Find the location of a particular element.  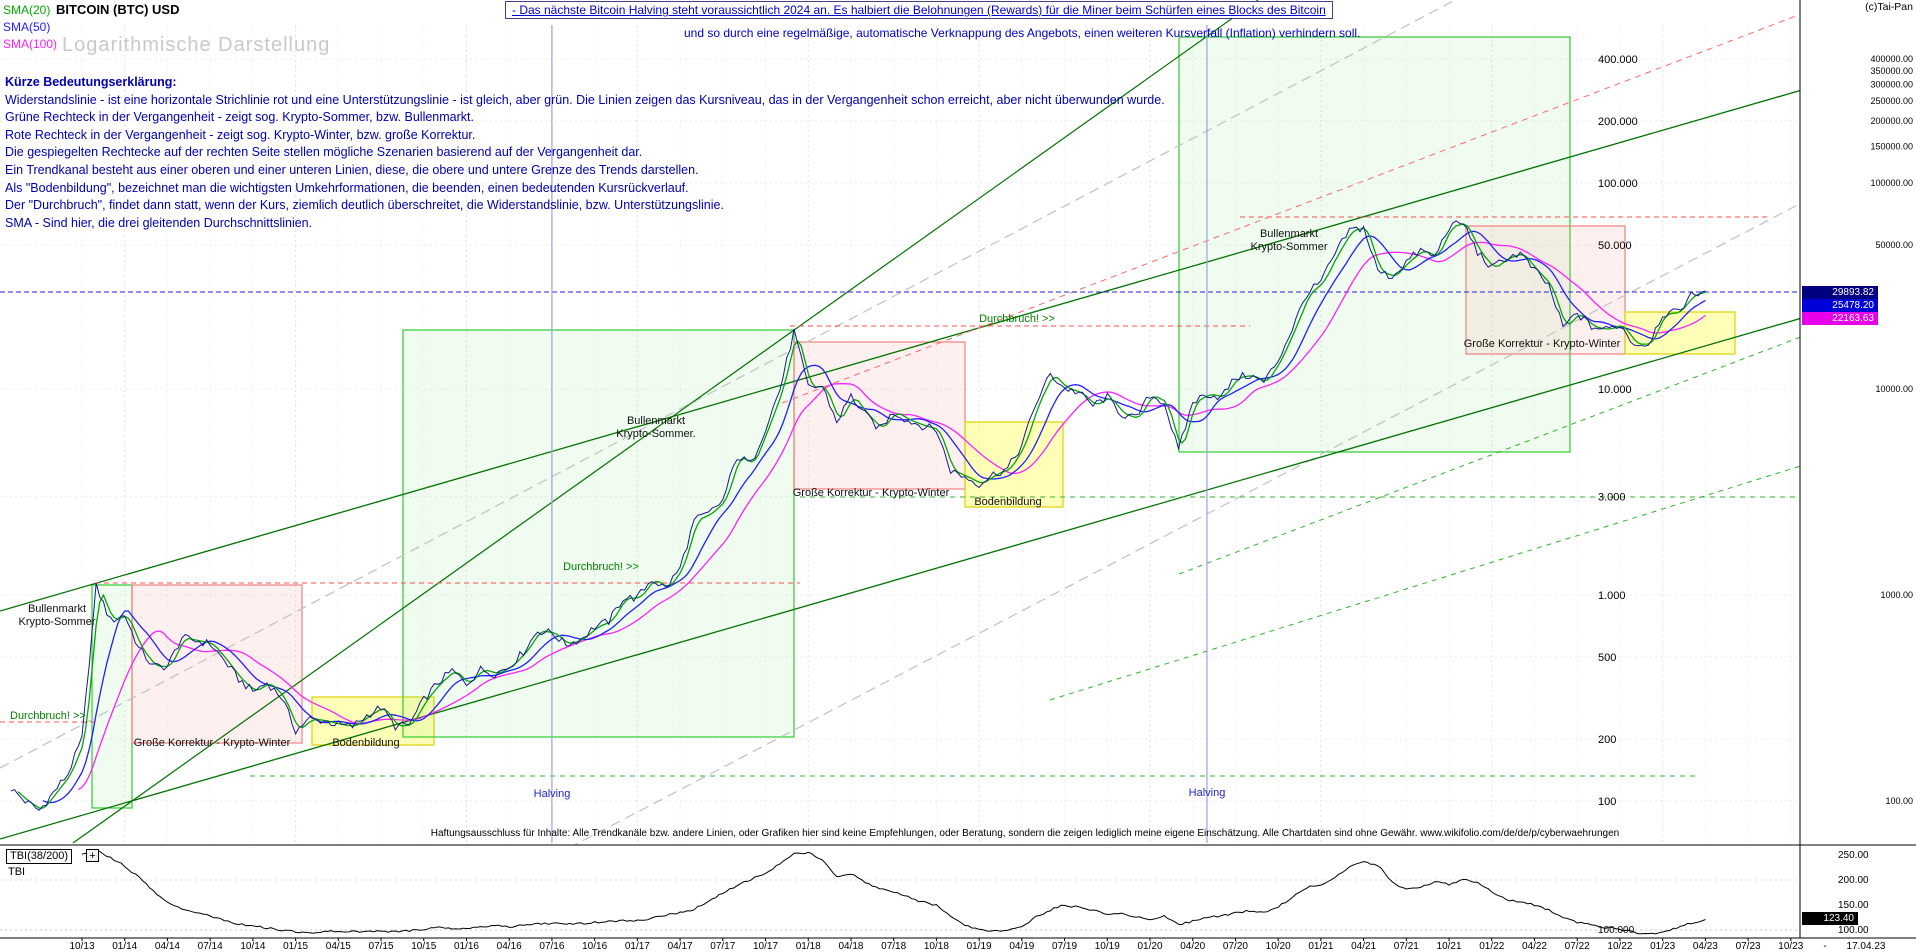

price-scale-label: 1.000 is located at coordinates (1612, 596).